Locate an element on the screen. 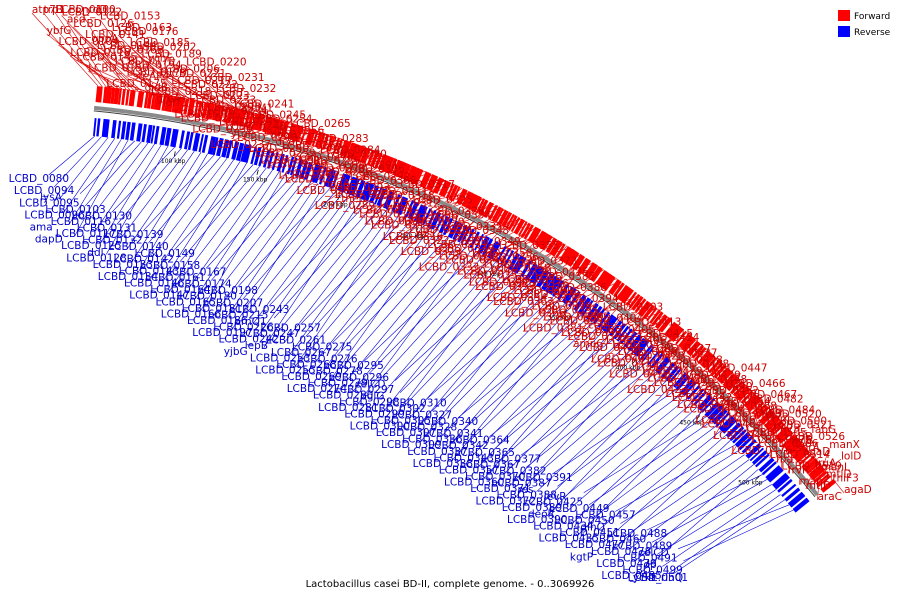 The height and width of the screenshot is (600, 900). forward-gene-label: LCBD_0403 is located at coordinates (633, 307).